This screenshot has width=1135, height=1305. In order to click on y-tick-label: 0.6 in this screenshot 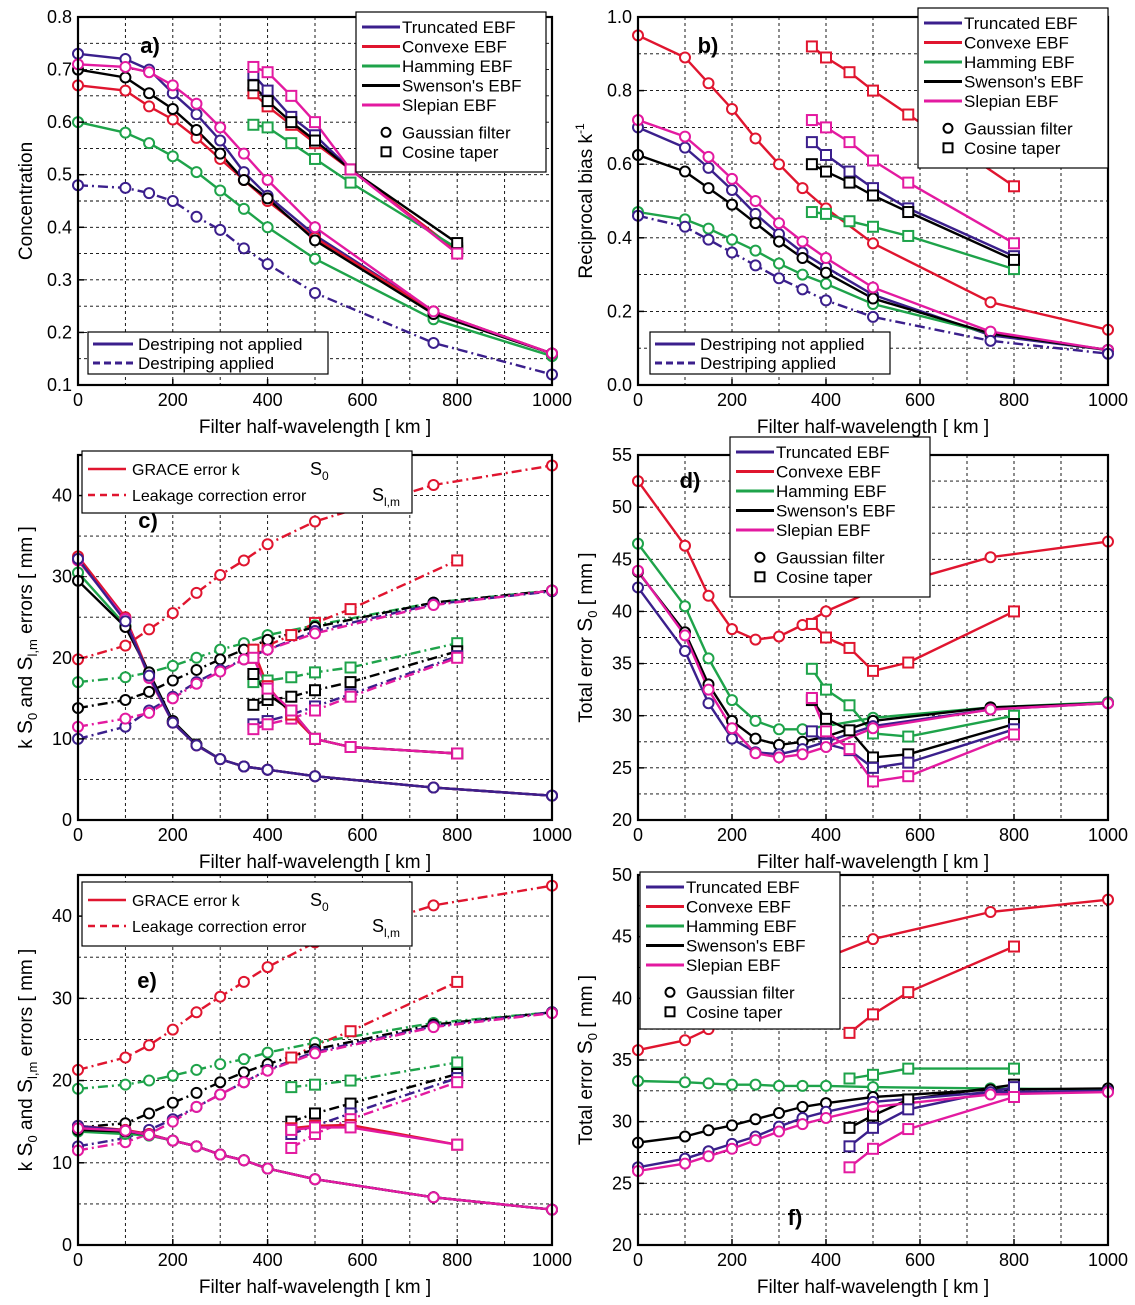, I will do `click(59, 122)`.